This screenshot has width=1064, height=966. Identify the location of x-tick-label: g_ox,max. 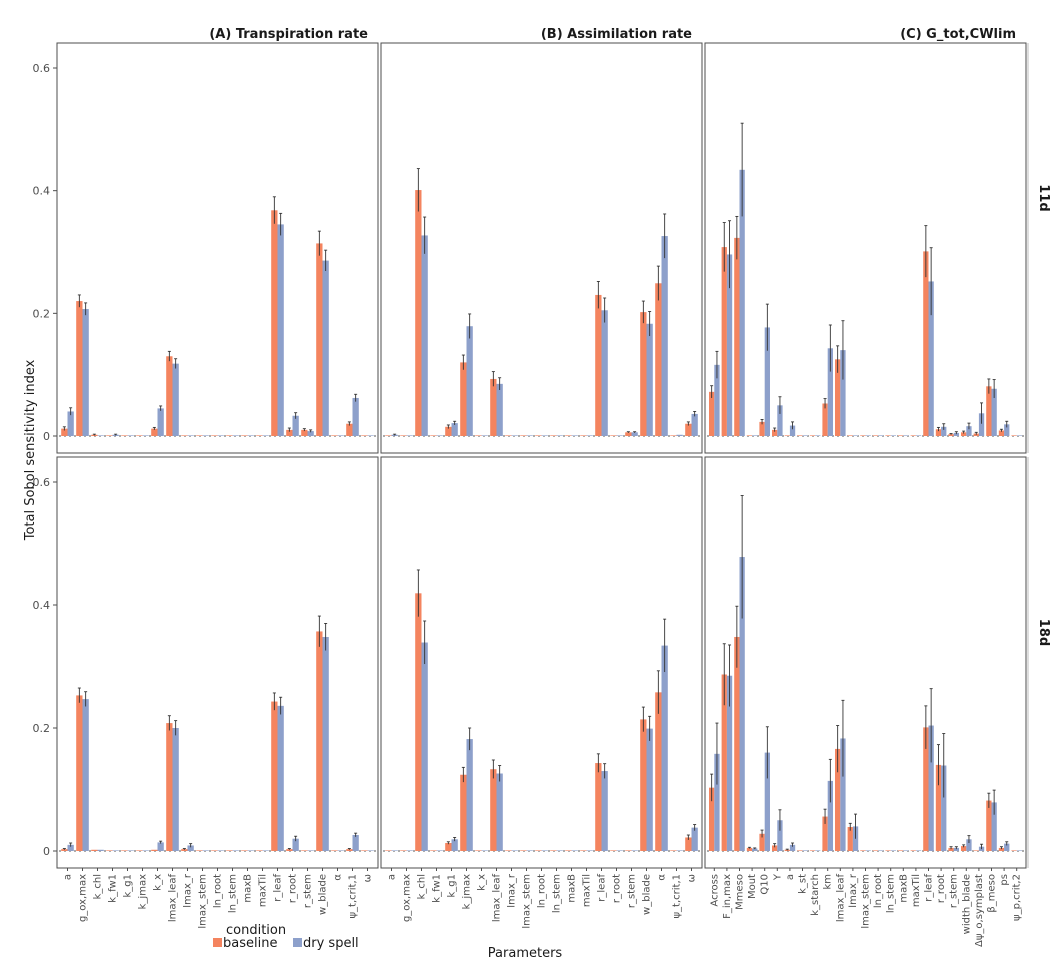
(83, 898).